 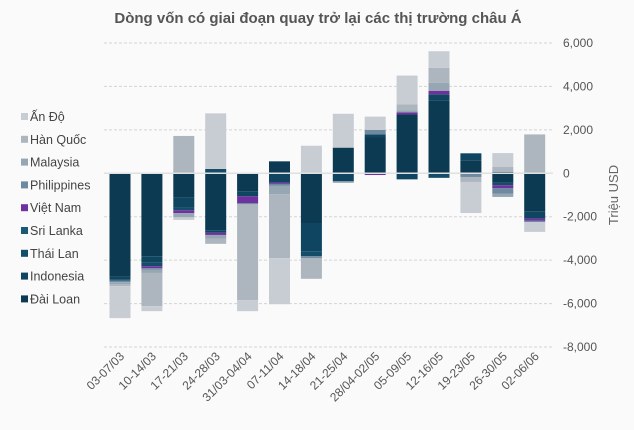 What do you see at coordinates (578, 43) in the screenshot?
I see `y-tick-label: 6,000` at bounding box center [578, 43].